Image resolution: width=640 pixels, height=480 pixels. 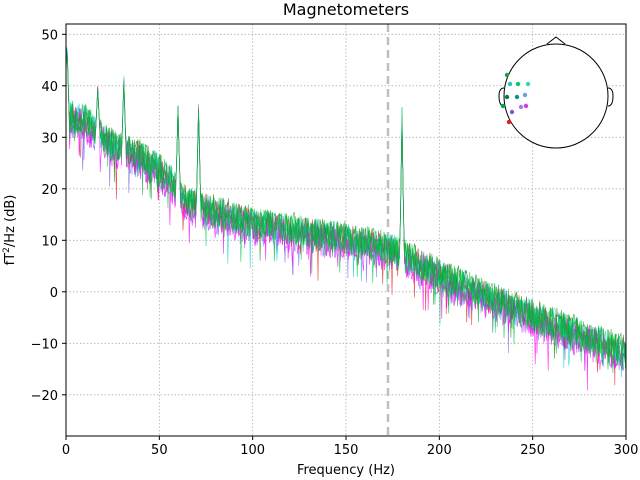 I want to click on head-outline, so click(x=556, y=96).